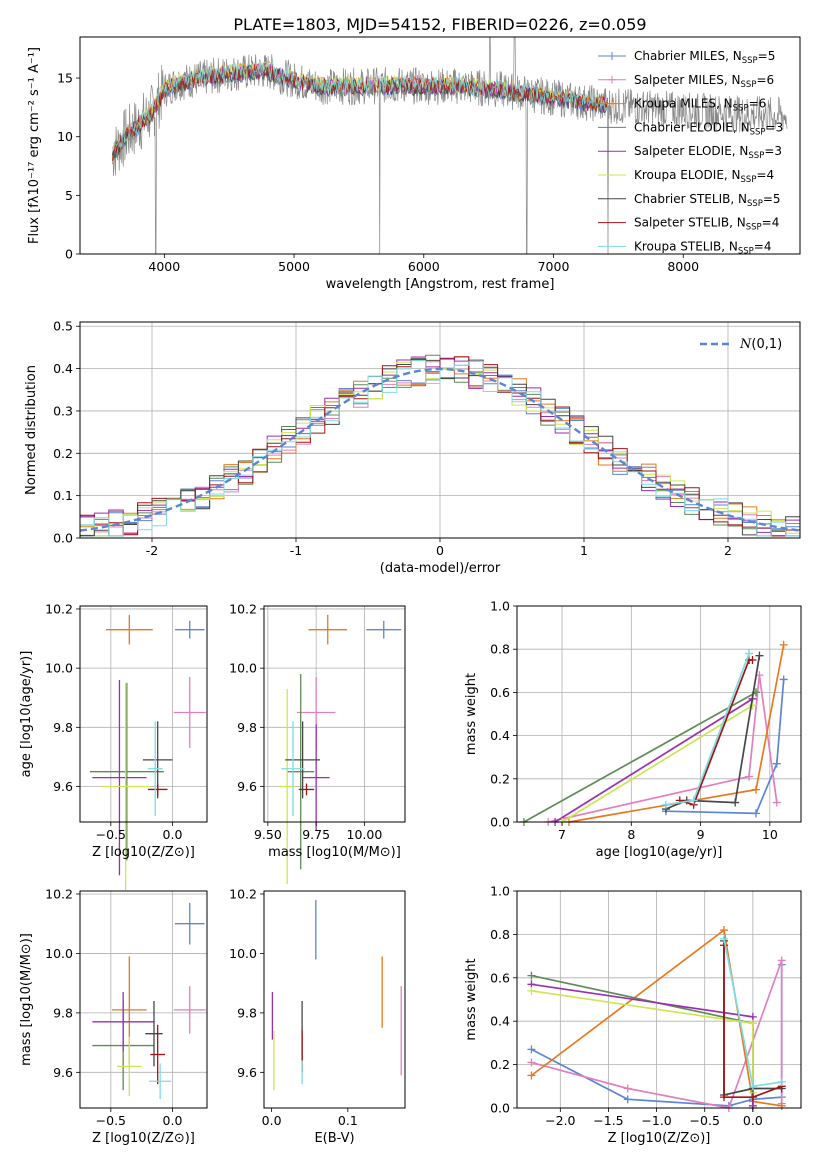  I want to click on y-tick-label: 0.6, so click(500, 977).